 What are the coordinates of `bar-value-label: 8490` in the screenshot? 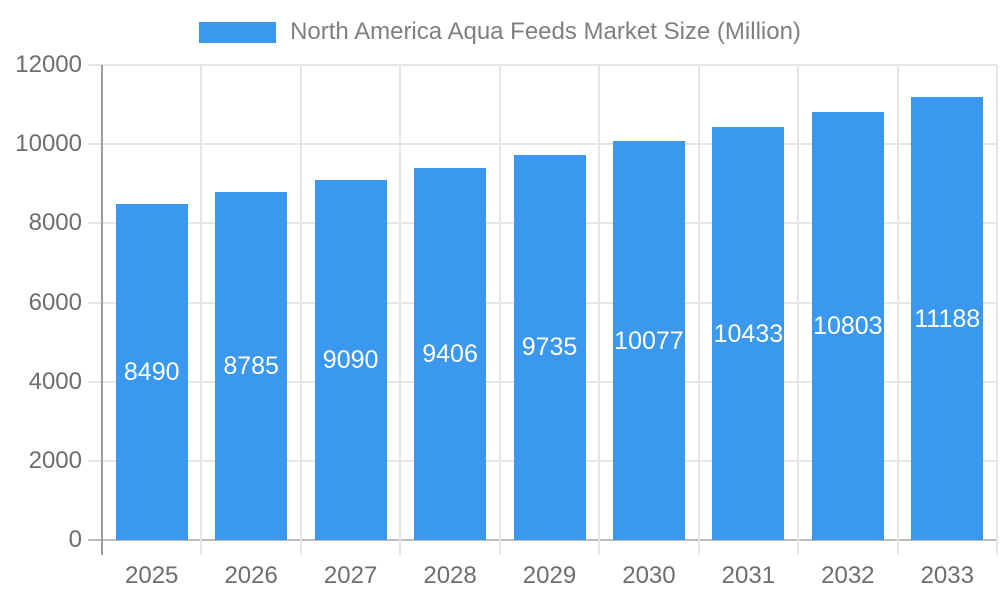 It's located at (151, 371).